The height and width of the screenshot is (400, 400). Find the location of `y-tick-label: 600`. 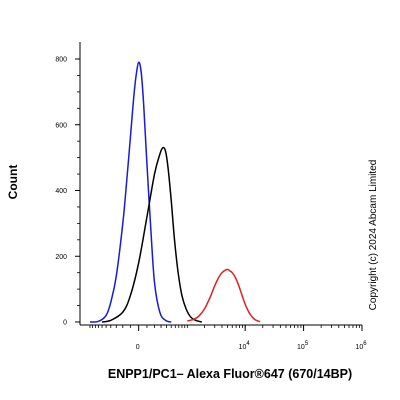

y-tick-label: 600 is located at coordinates (61, 125).